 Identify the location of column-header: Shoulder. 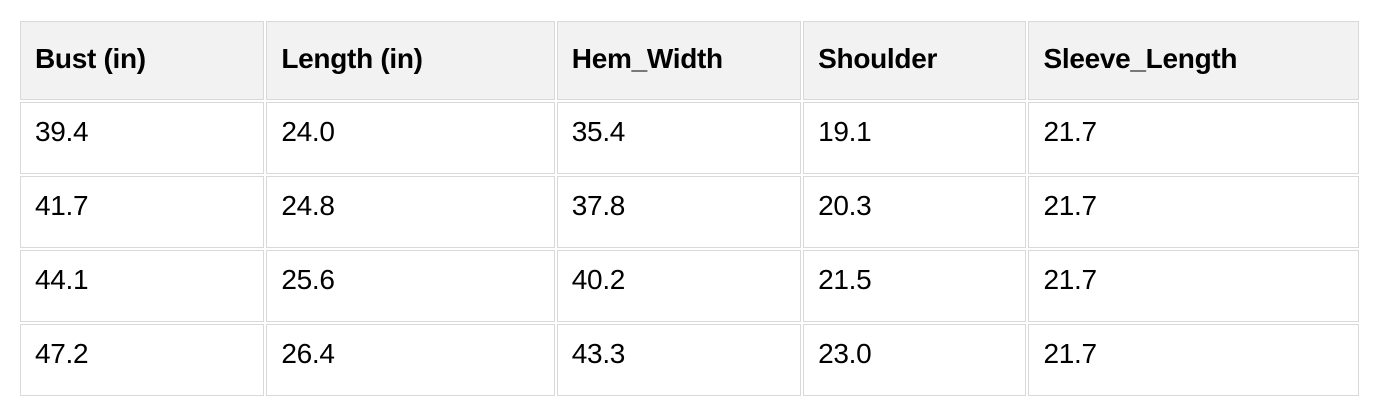
(915, 60).